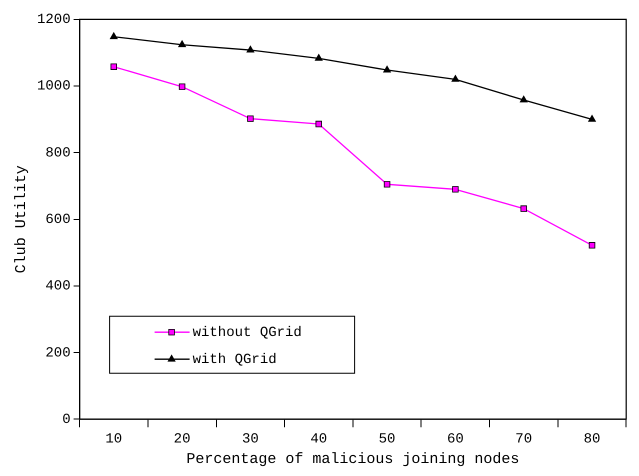 The image size is (639, 476). Describe the element at coordinates (58, 220) in the screenshot. I see `y-tick-label: 600` at that location.